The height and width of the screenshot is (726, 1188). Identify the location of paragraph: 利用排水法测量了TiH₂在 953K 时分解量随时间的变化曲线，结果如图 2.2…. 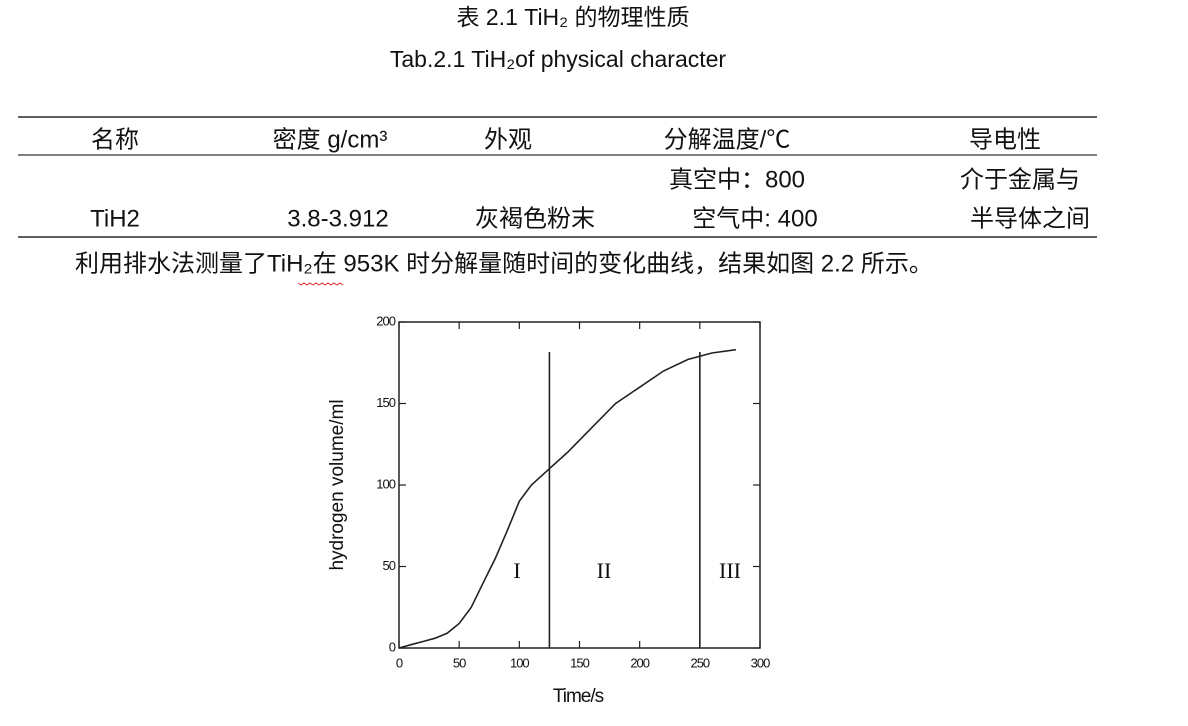
(504, 263).